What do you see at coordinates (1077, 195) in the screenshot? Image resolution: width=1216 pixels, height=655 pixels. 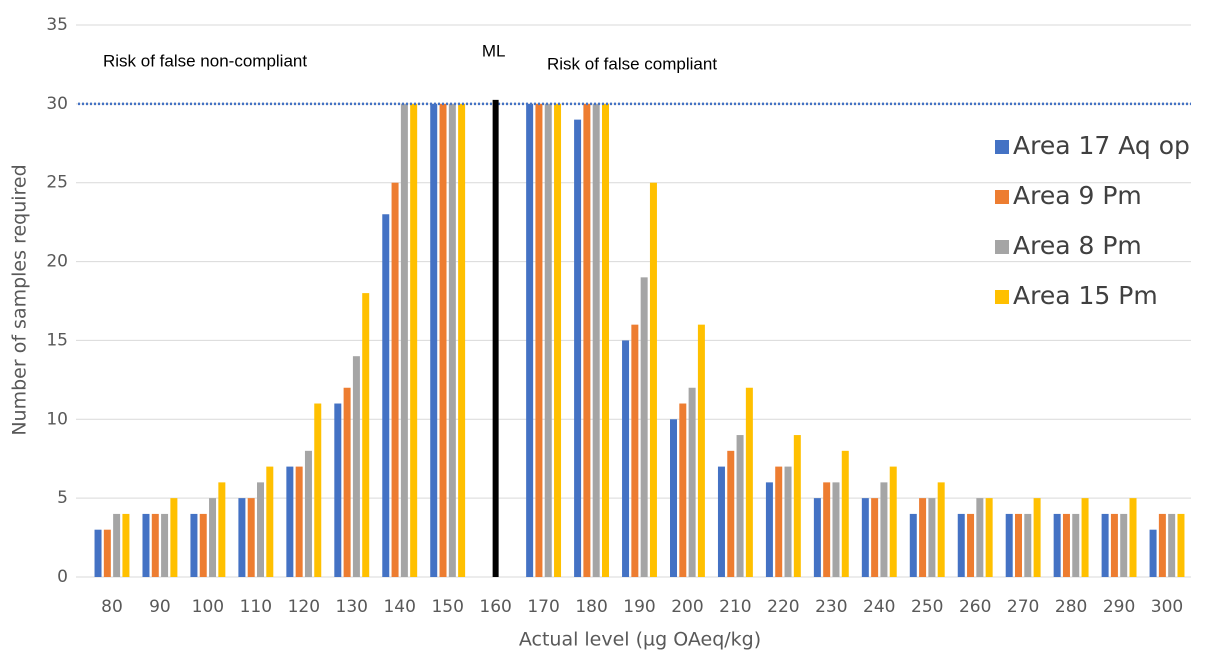 I see `legend-label: Area 9 Pm` at bounding box center [1077, 195].